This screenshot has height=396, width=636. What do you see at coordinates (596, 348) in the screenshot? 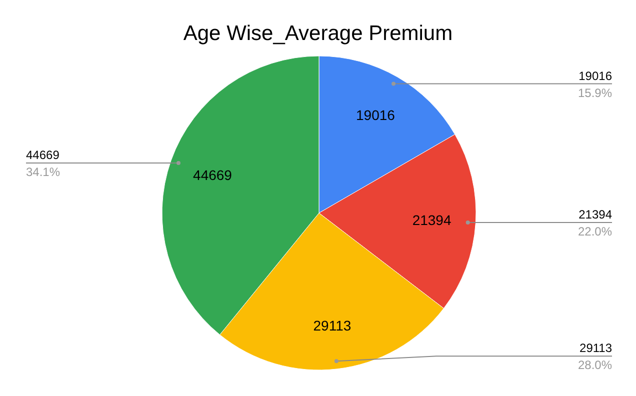
I see `text: 29113` at bounding box center [596, 348].